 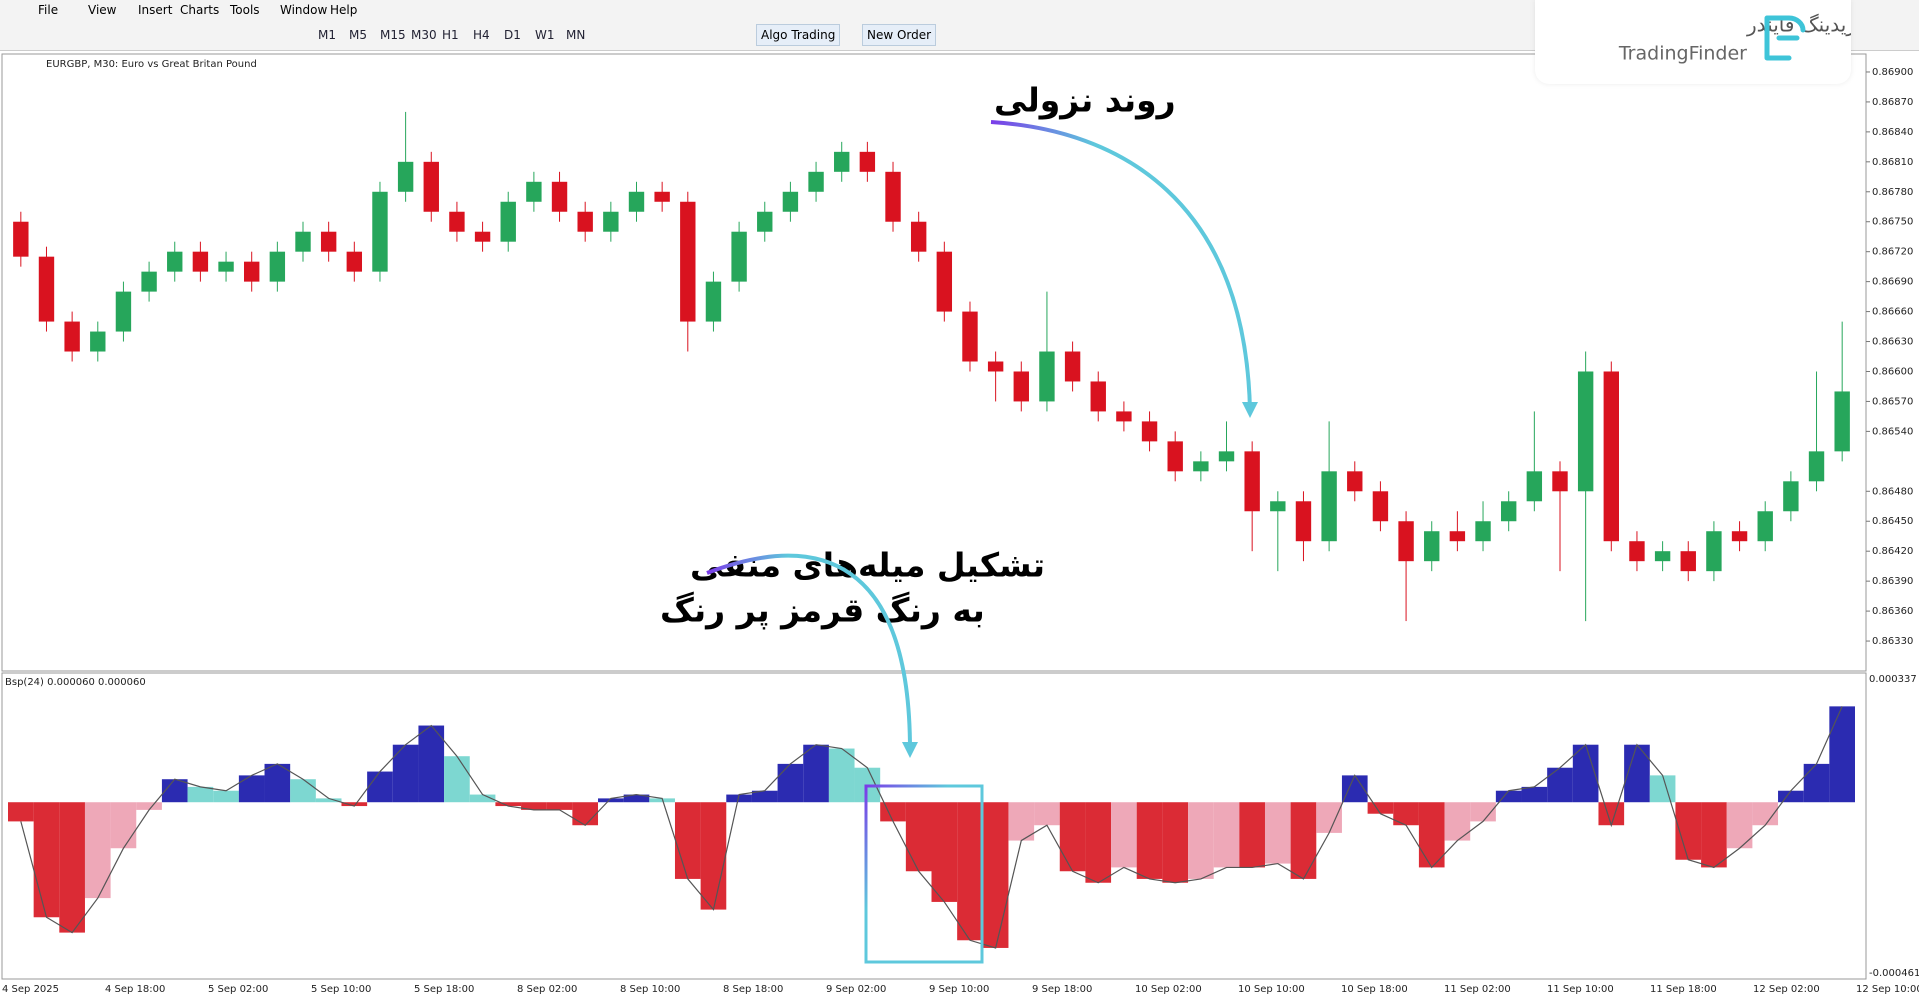 What do you see at coordinates (245, 10) in the screenshot?
I see `menu-item: Tools` at bounding box center [245, 10].